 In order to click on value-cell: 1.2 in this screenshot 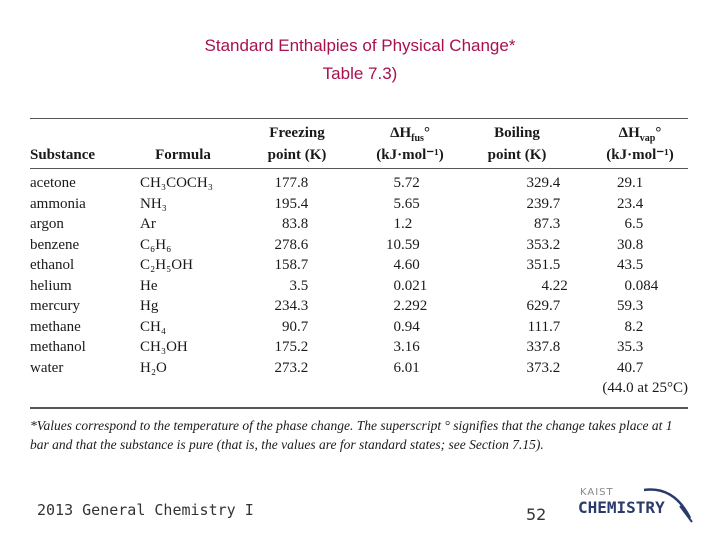, I will do `click(403, 224)`.